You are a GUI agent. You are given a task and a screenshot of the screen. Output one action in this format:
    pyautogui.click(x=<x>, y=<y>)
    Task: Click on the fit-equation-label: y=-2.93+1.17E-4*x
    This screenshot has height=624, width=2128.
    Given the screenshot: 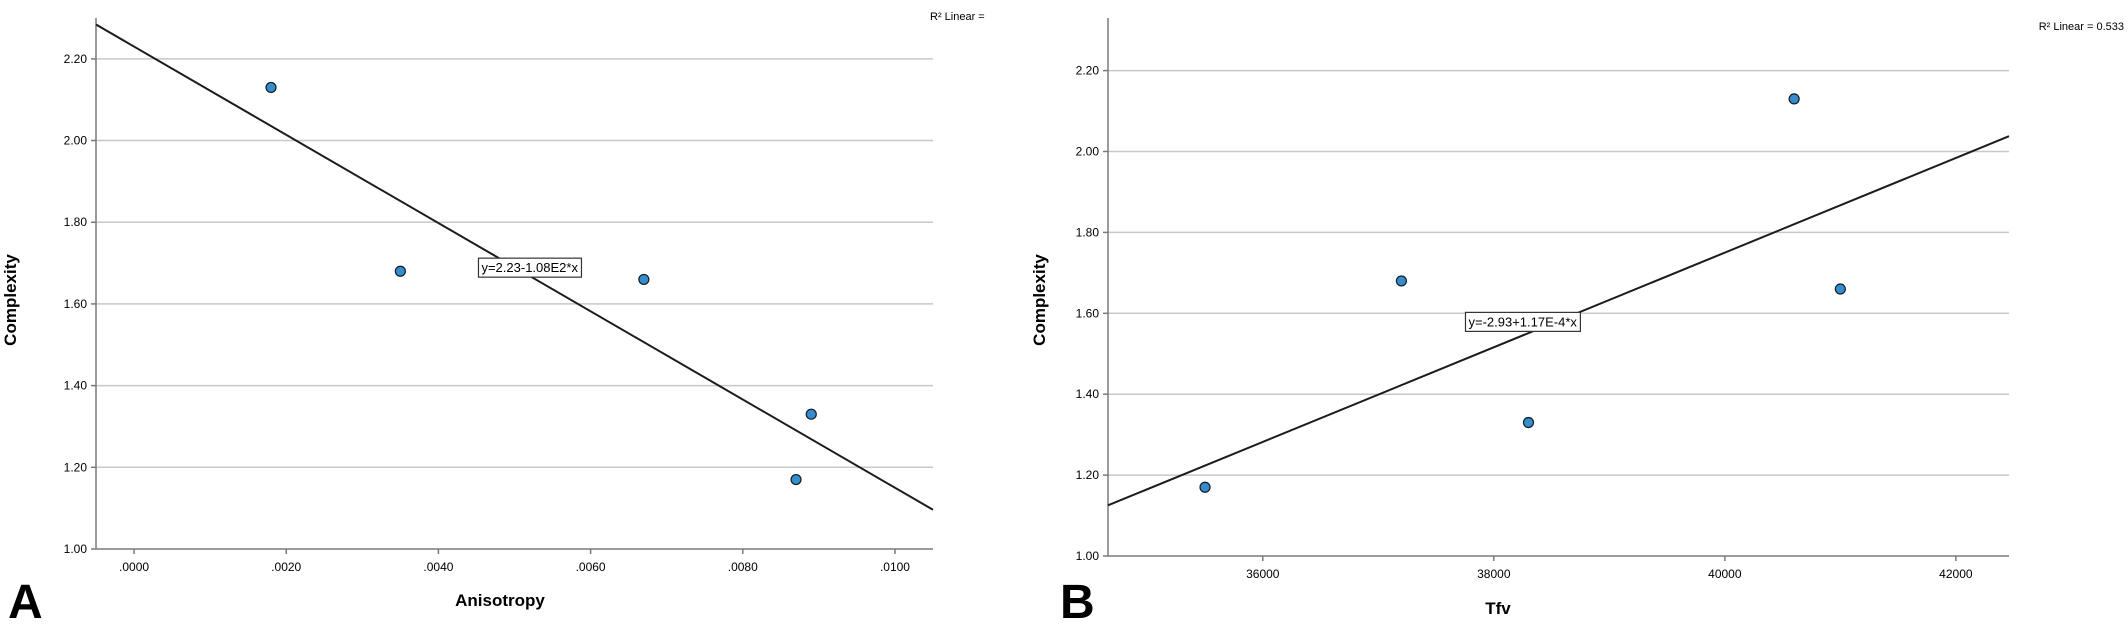 What is the action you would take?
    pyautogui.click(x=1522, y=321)
    